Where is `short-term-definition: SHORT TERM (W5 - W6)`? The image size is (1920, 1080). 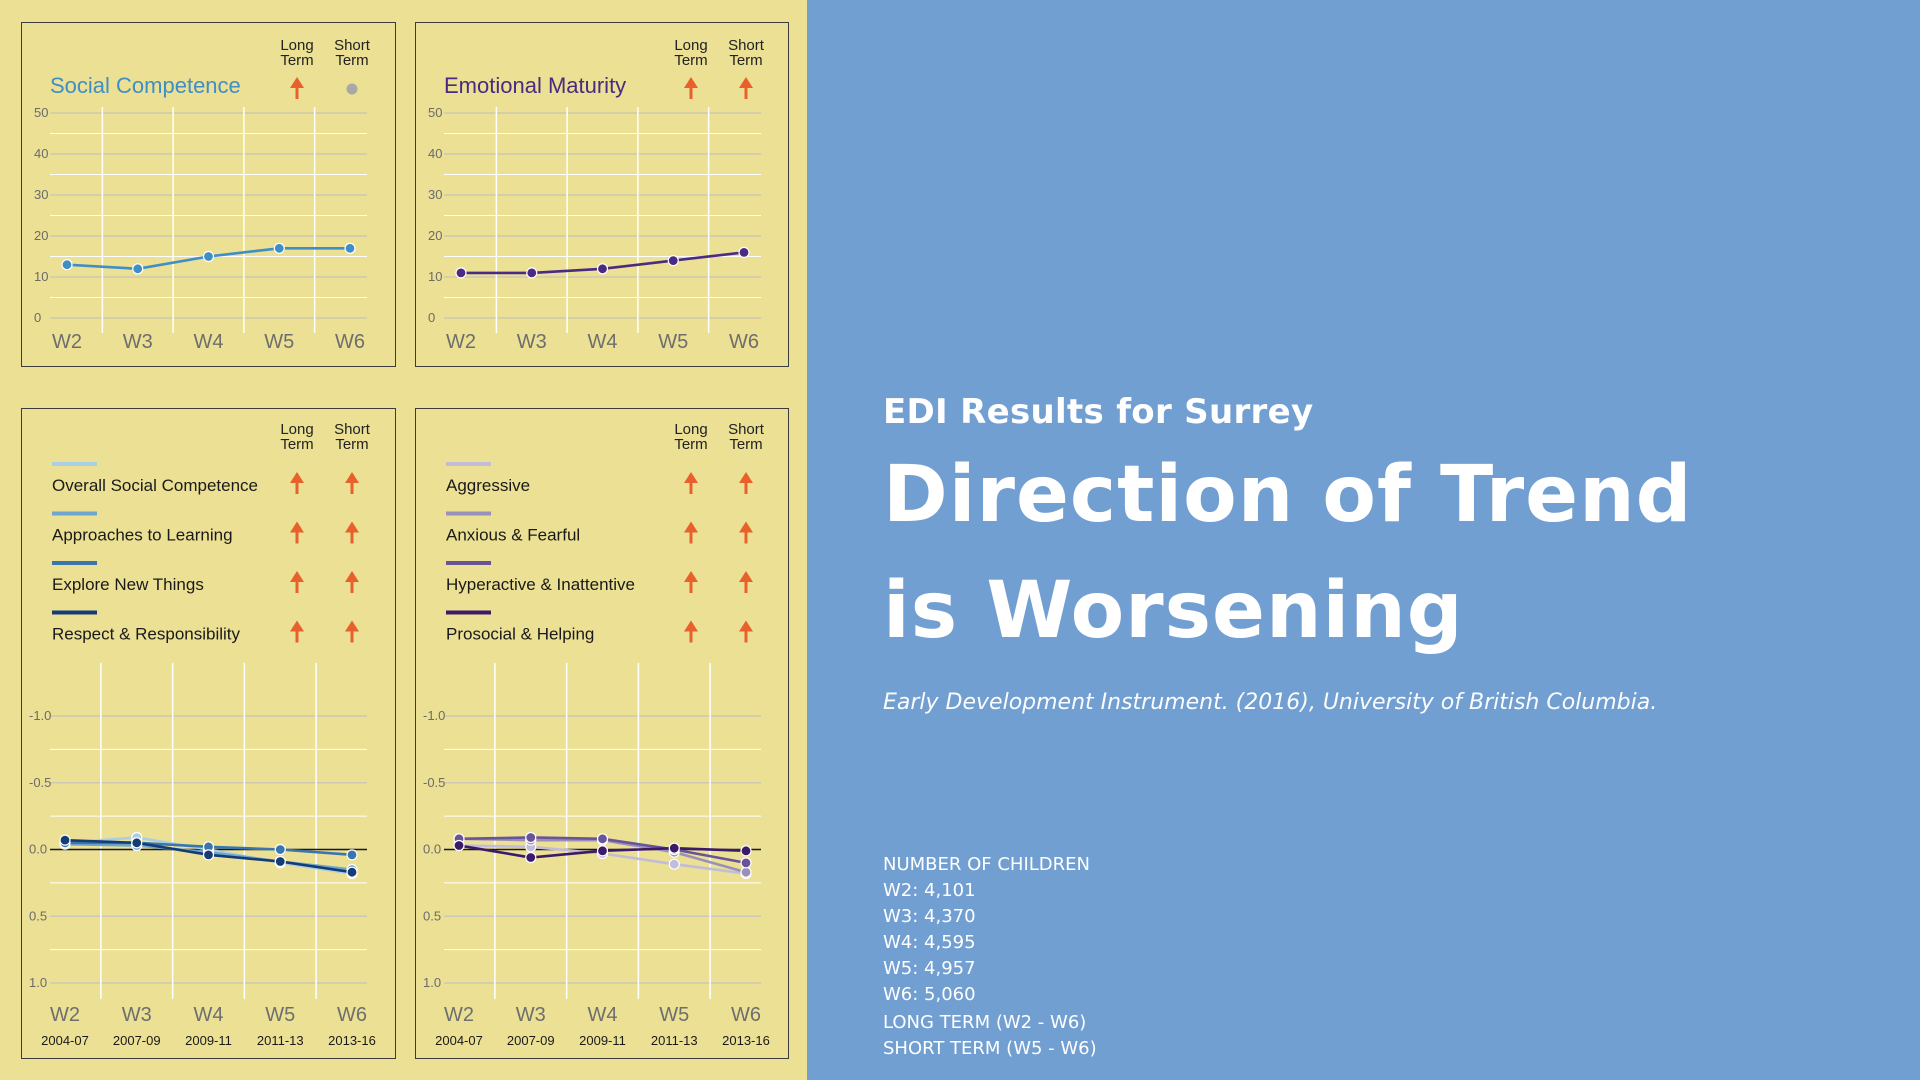 short-term-definition: SHORT TERM (W5 - W6) is located at coordinates (990, 1048).